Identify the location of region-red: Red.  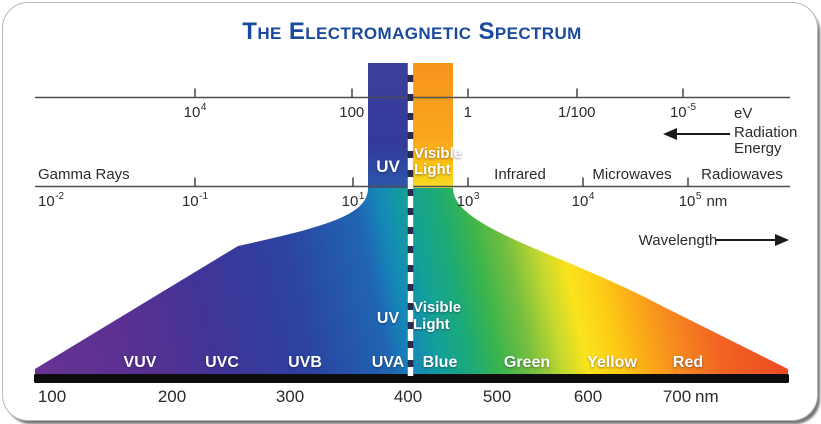
(688, 362).